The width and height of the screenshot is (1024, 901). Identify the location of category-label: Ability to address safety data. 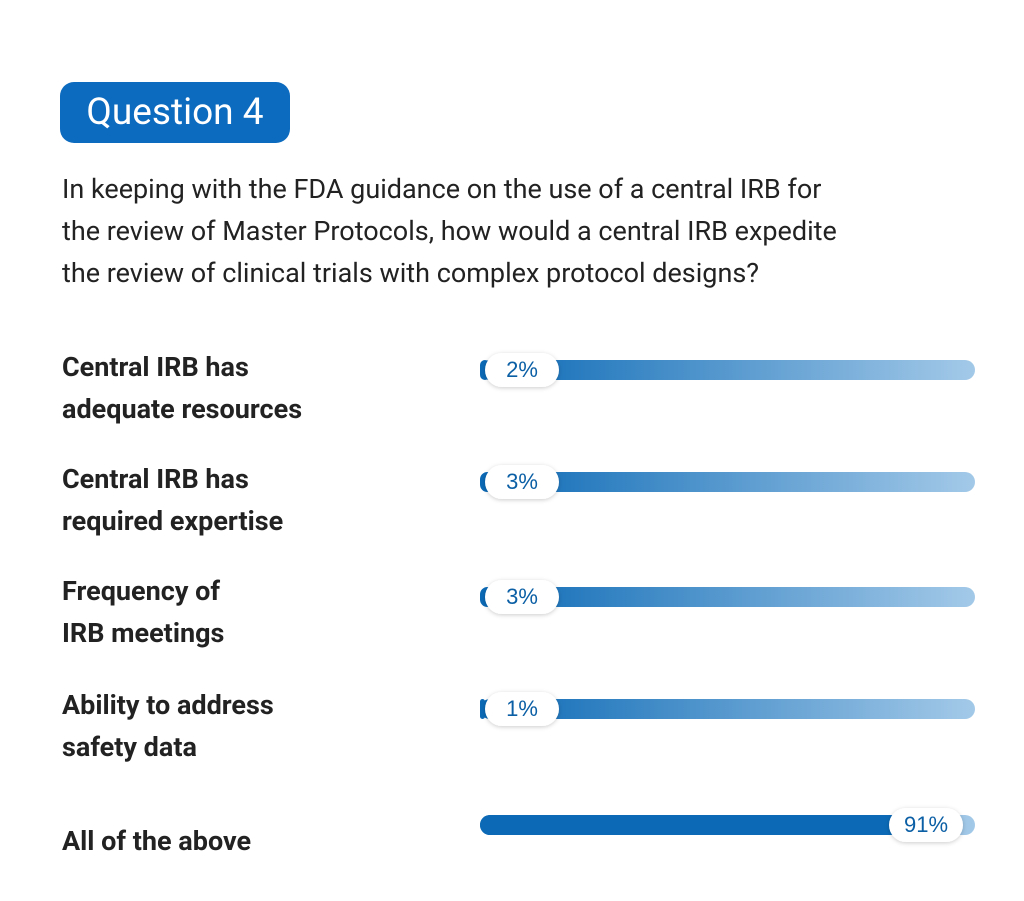
(168, 726).